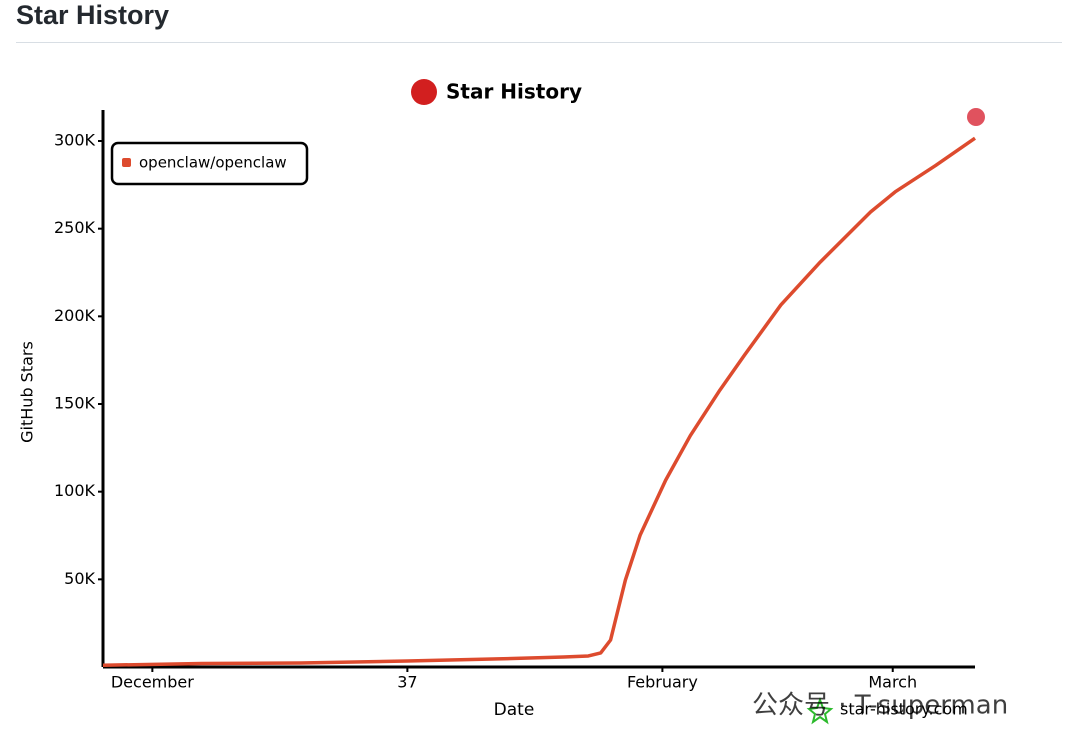  What do you see at coordinates (79, 578) in the screenshot?
I see `y-tick-label: 50K` at bounding box center [79, 578].